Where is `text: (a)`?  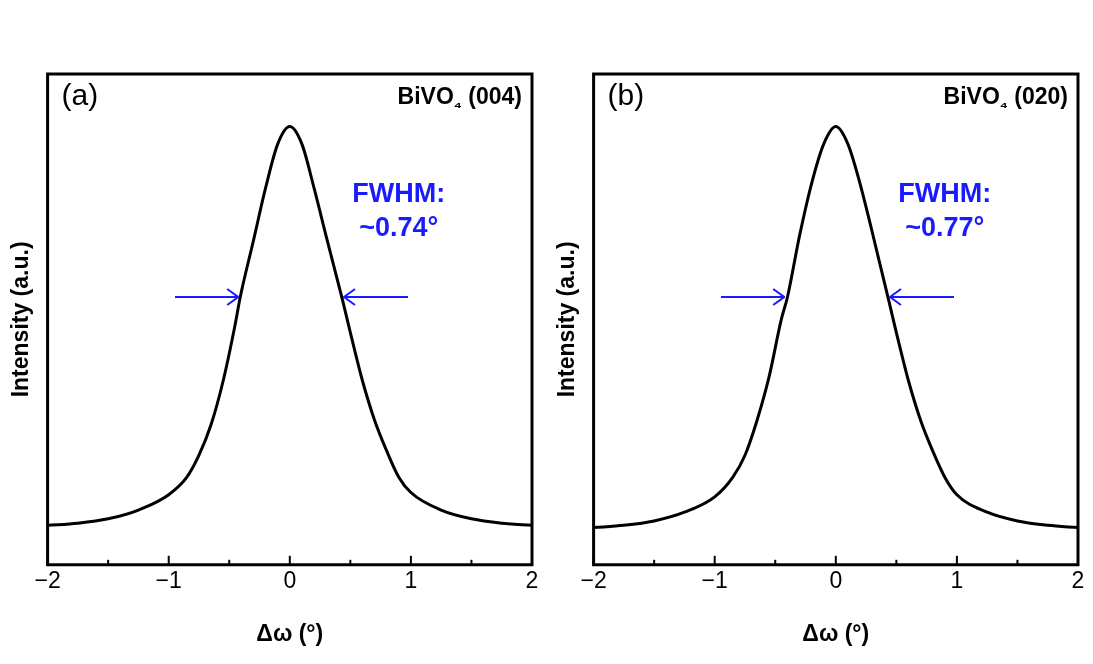
text: (a) is located at coordinates (80, 95).